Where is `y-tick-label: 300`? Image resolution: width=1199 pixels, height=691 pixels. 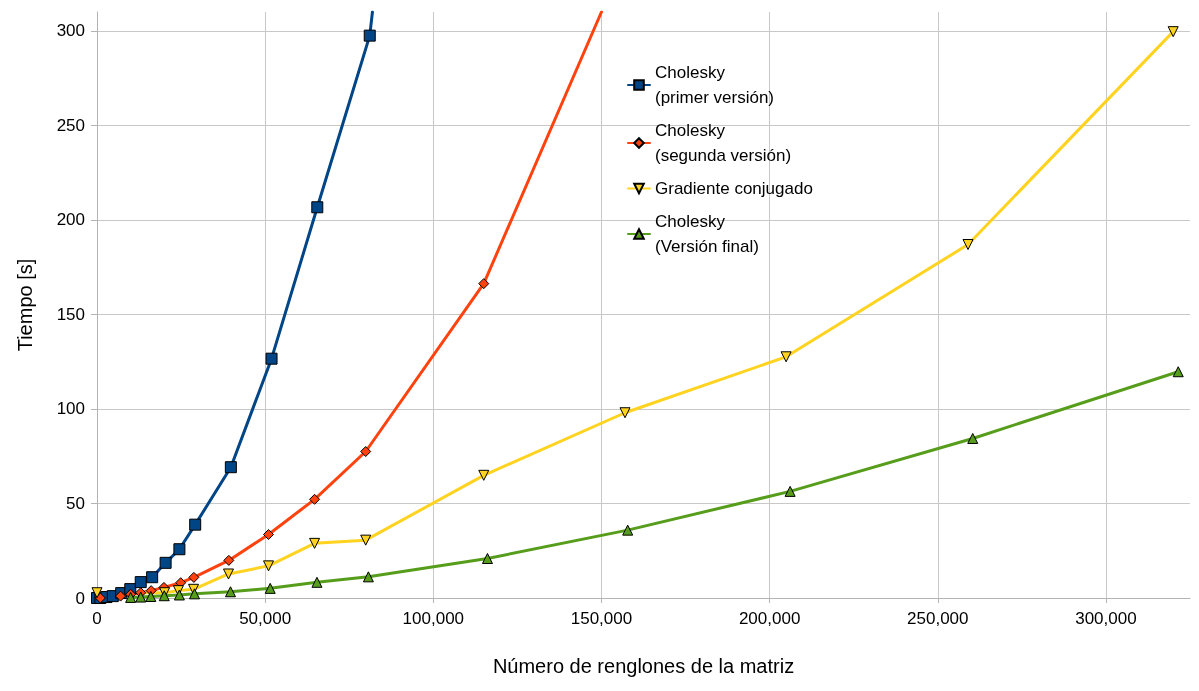 y-tick-label: 300 is located at coordinates (70, 31).